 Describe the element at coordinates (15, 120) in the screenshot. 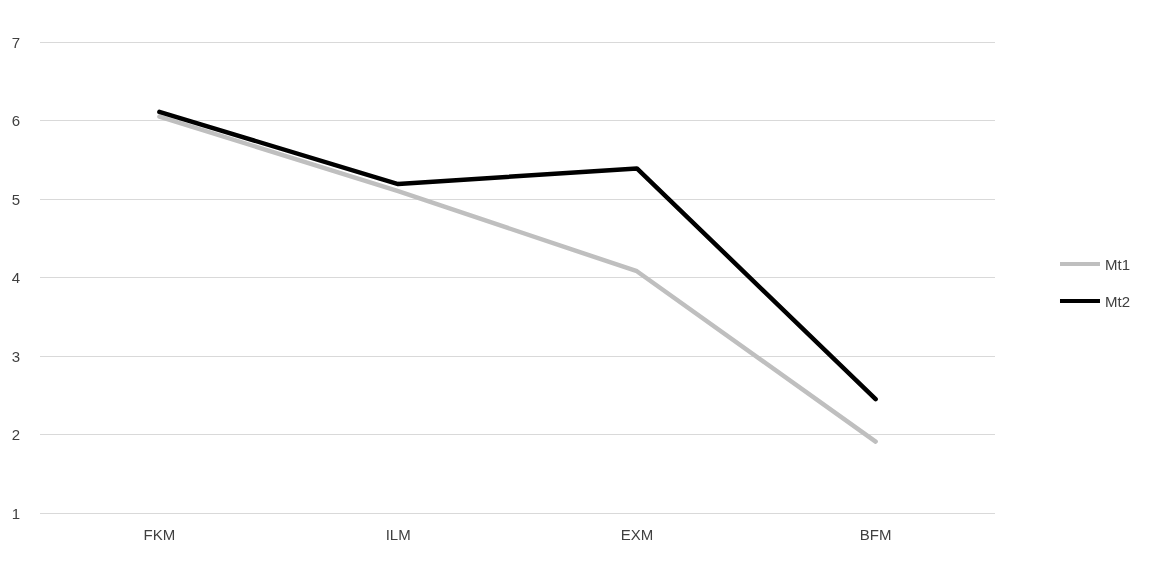

I see `y-tick-label: 6` at that location.